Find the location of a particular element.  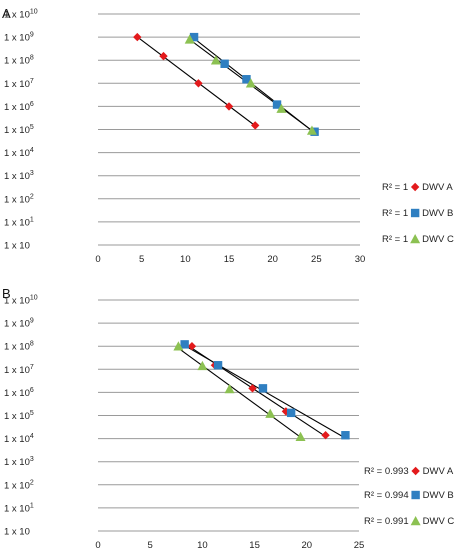

panel-label: A is located at coordinates (6, 13).